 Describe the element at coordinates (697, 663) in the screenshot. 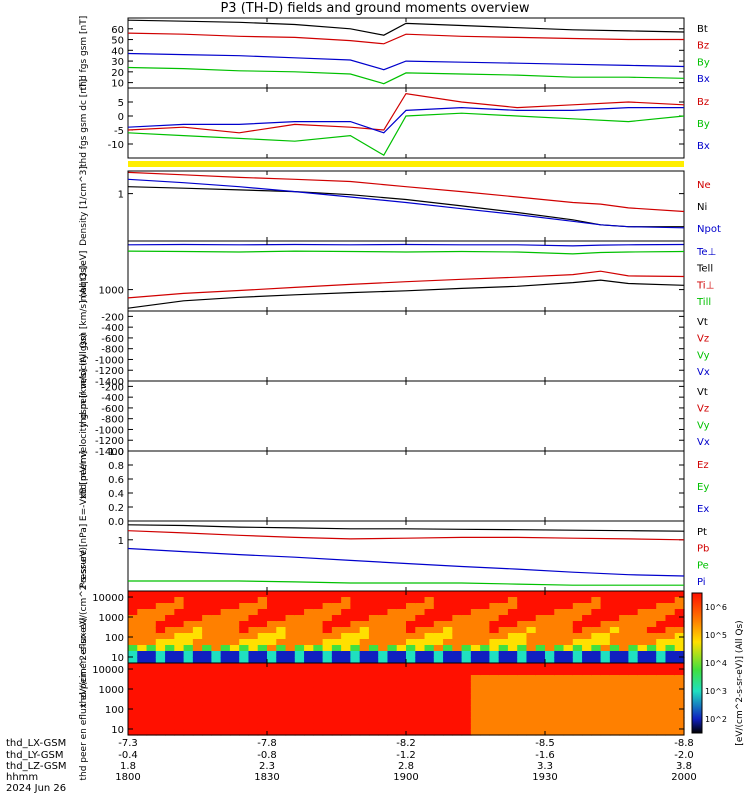

I see `colorbar` at that location.